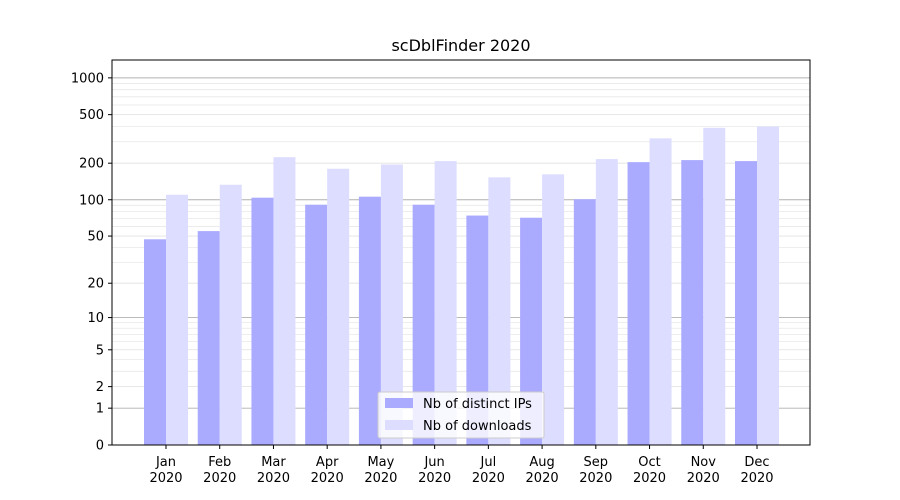 This screenshot has width=900, height=500. What do you see at coordinates (596, 462) in the screenshot?
I see `x-tick-label-month: Sep` at bounding box center [596, 462].